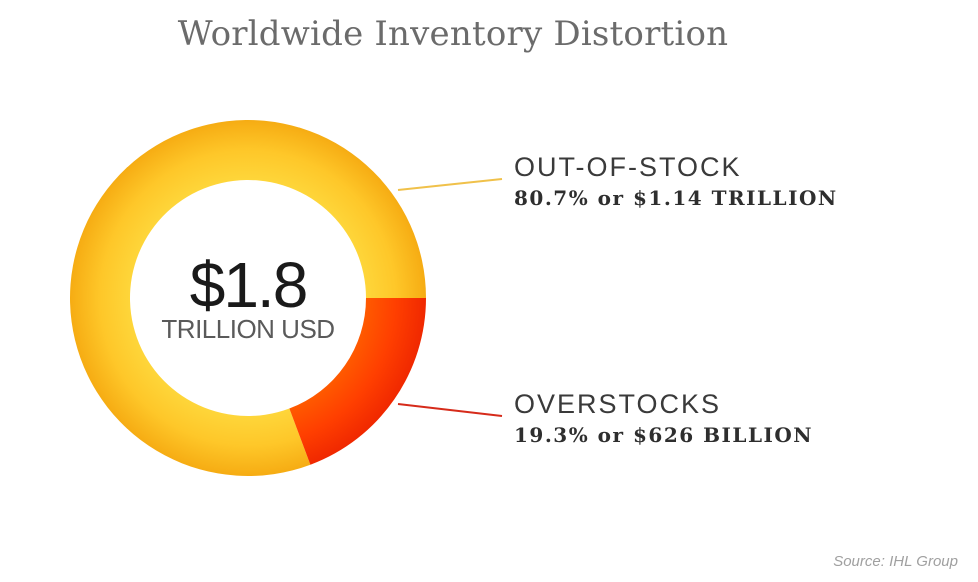 The image size is (978, 582). I want to click on connector-out-of-stock, so click(450, 184).